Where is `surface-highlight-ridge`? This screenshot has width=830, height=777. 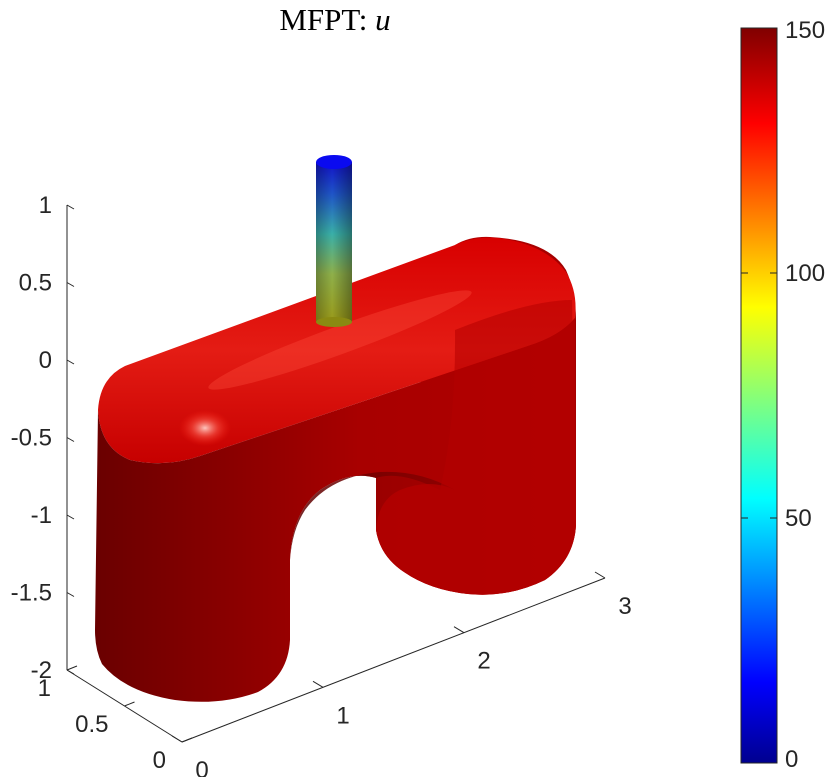
surface-highlight-ridge is located at coordinates (340, 340).